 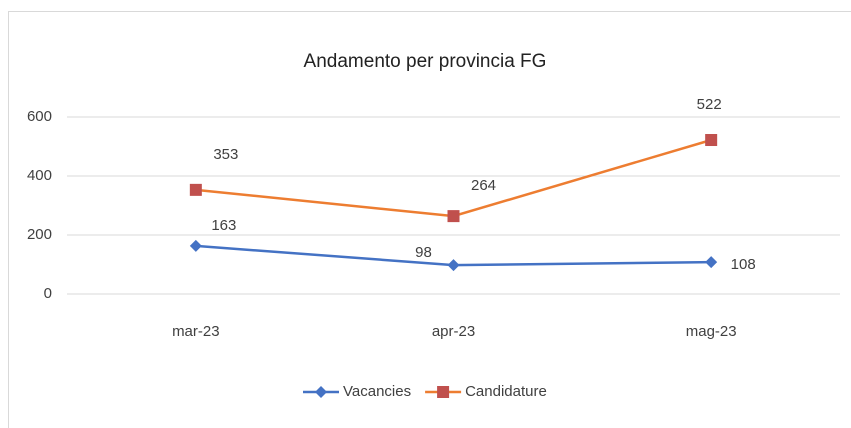 What do you see at coordinates (39, 175) in the screenshot?
I see `y-tick-label: 400` at bounding box center [39, 175].